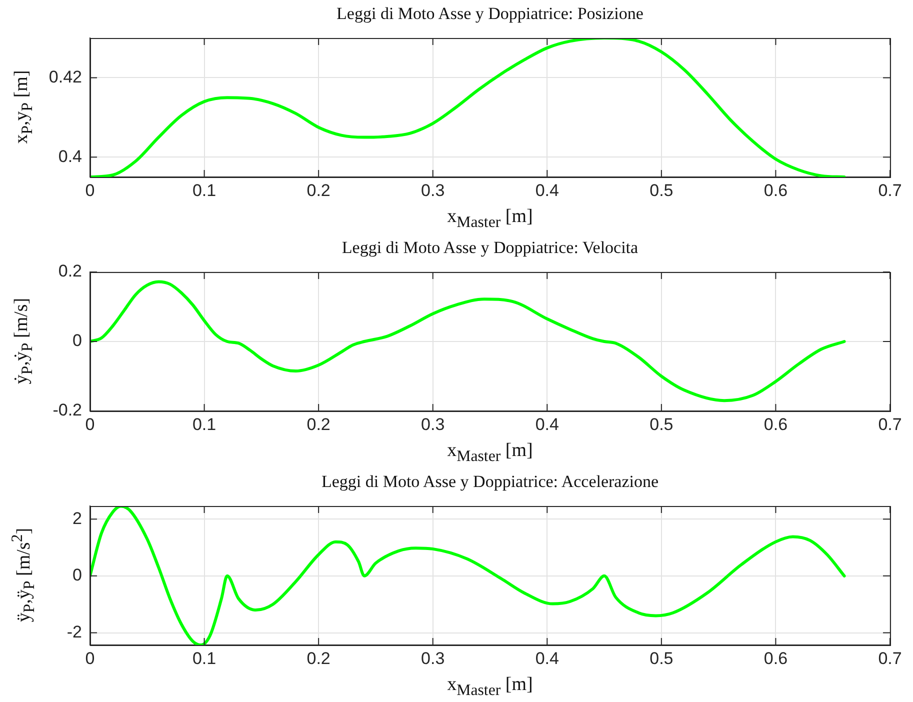 This screenshot has width=913, height=702. I want to click on y-tick-label: -2, so click(74, 632).